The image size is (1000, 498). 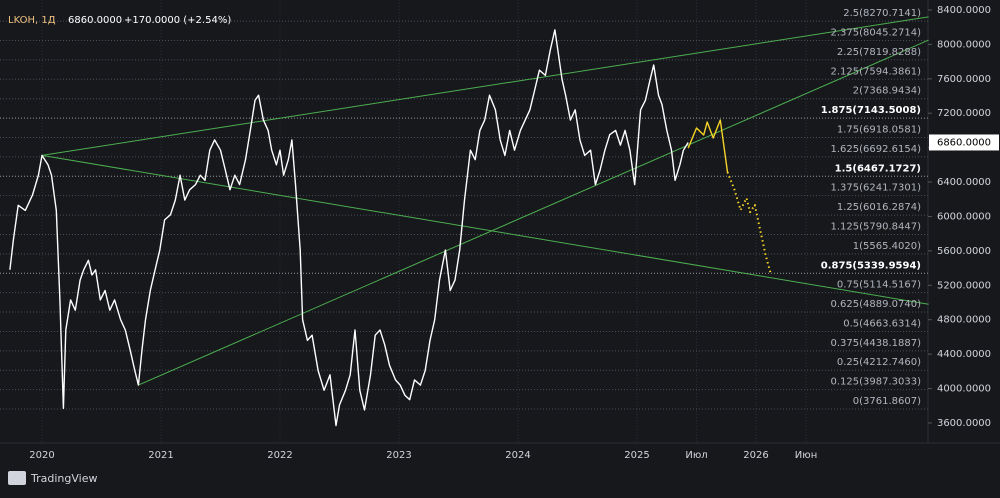 I want to click on x-tick-label: 2020, so click(x=41, y=455).